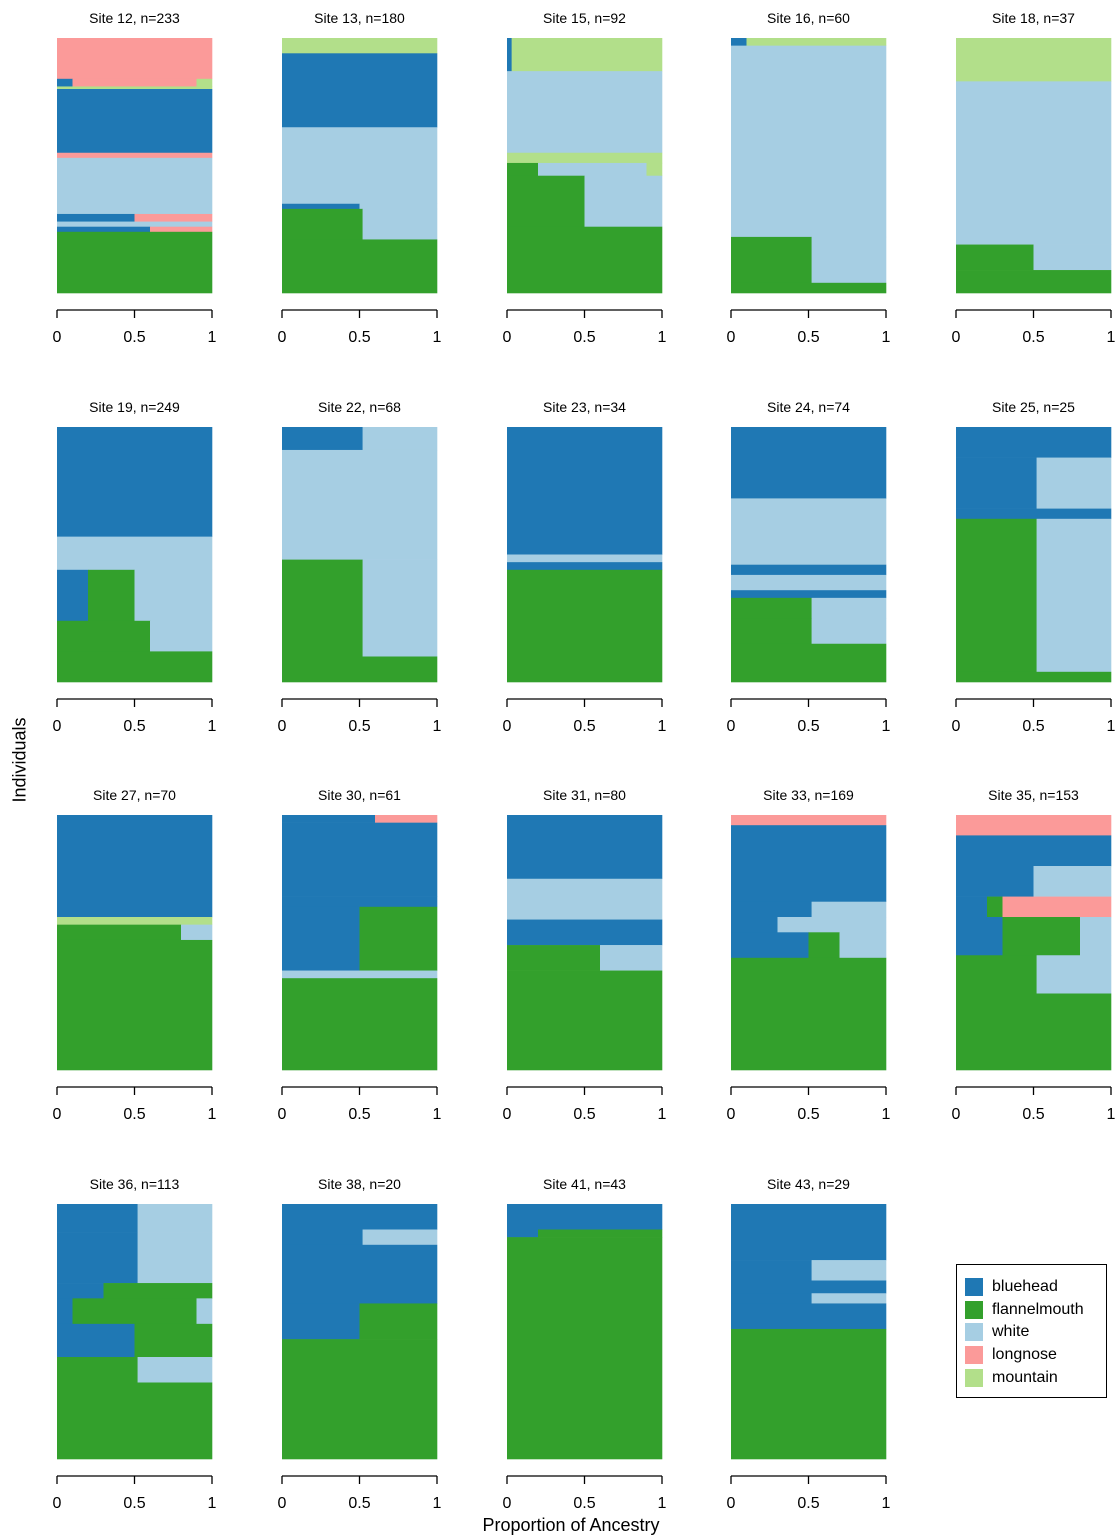 The height and width of the screenshot is (1536, 1117). Describe the element at coordinates (1033, 407) in the screenshot. I see `panel-title: Site 25, n=25` at that location.